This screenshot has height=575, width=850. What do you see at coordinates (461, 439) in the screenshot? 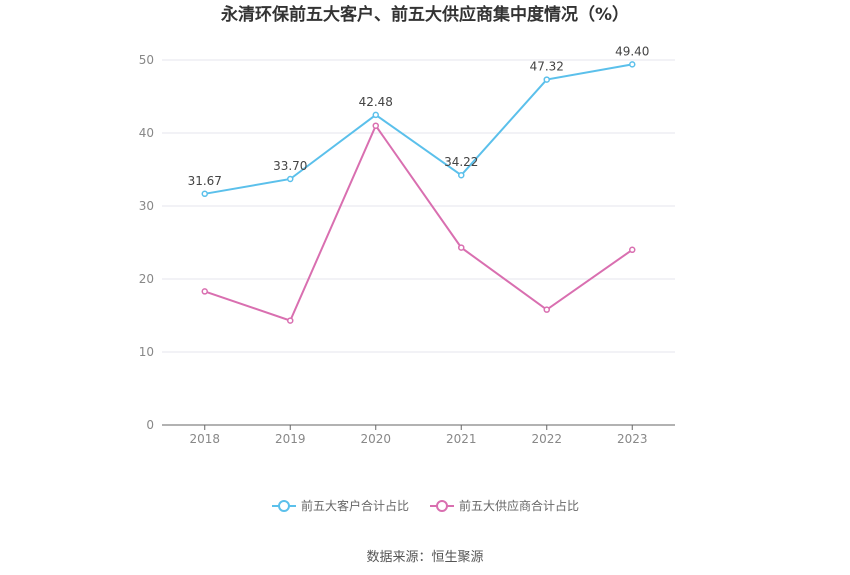
I see `x-tick-label: 2021` at bounding box center [461, 439].